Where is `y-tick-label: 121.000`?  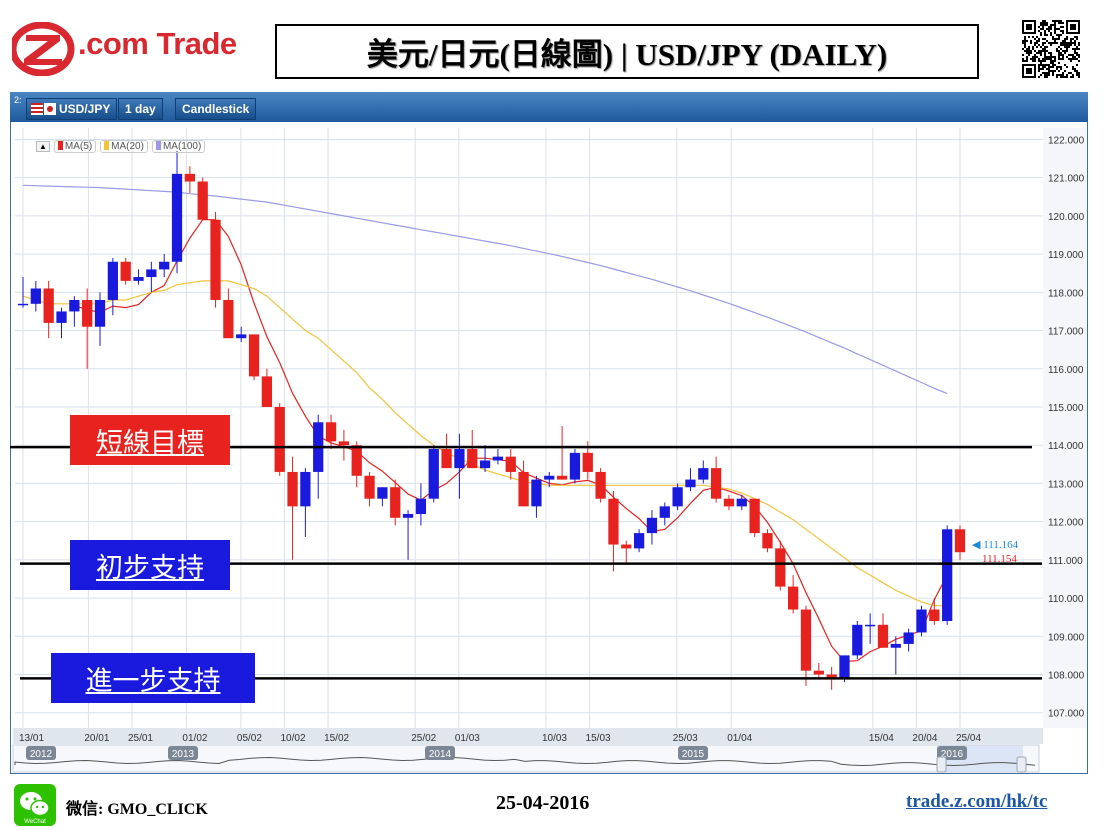
y-tick-label: 121.000 is located at coordinates (1066, 179).